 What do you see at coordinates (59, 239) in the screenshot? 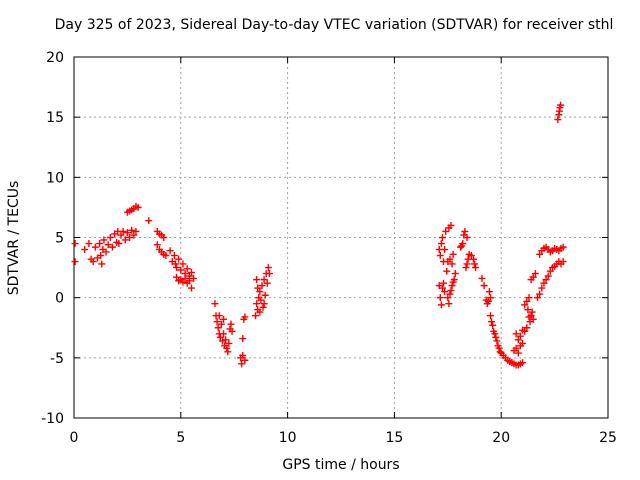
I see `y-tick-label: 5` at bounding box center [59, 239].